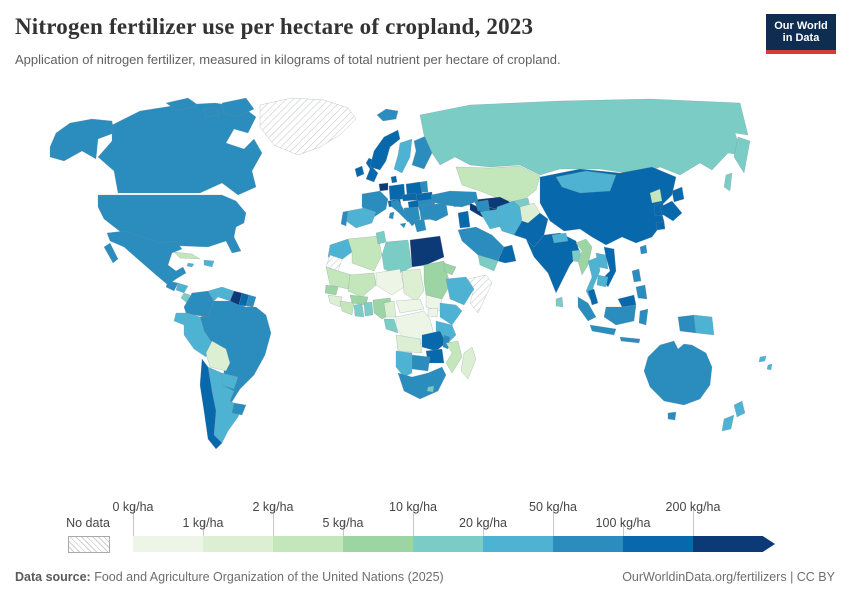  Describe the element at coordinates (728, 423) in the screenshot. I see `country-new-zealand-south` at that location.